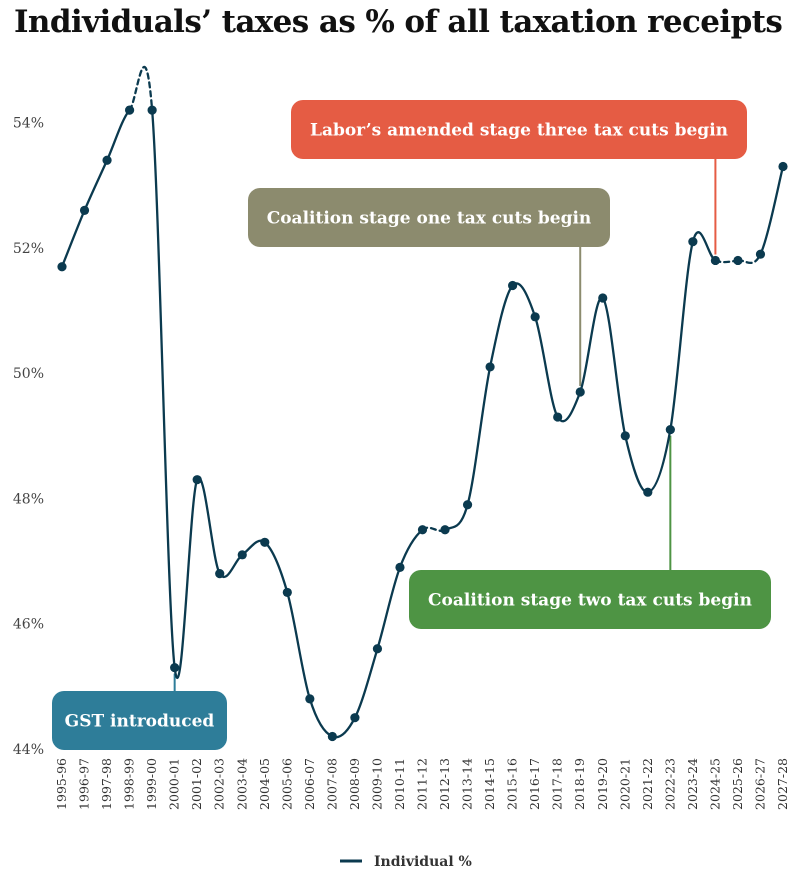 This screenshot has height=883, width=810. I want to click on annotation-label: Coalition stage one tax cuts begin, so click(429, 219).